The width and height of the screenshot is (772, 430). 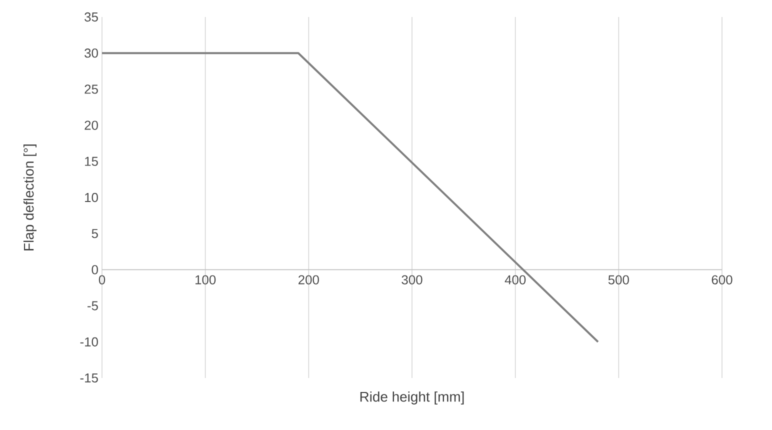 What do you see at coordinates (93, 305) in the screenshot?
I see `y-tick-label: -5` at bounding box center [93, 305].